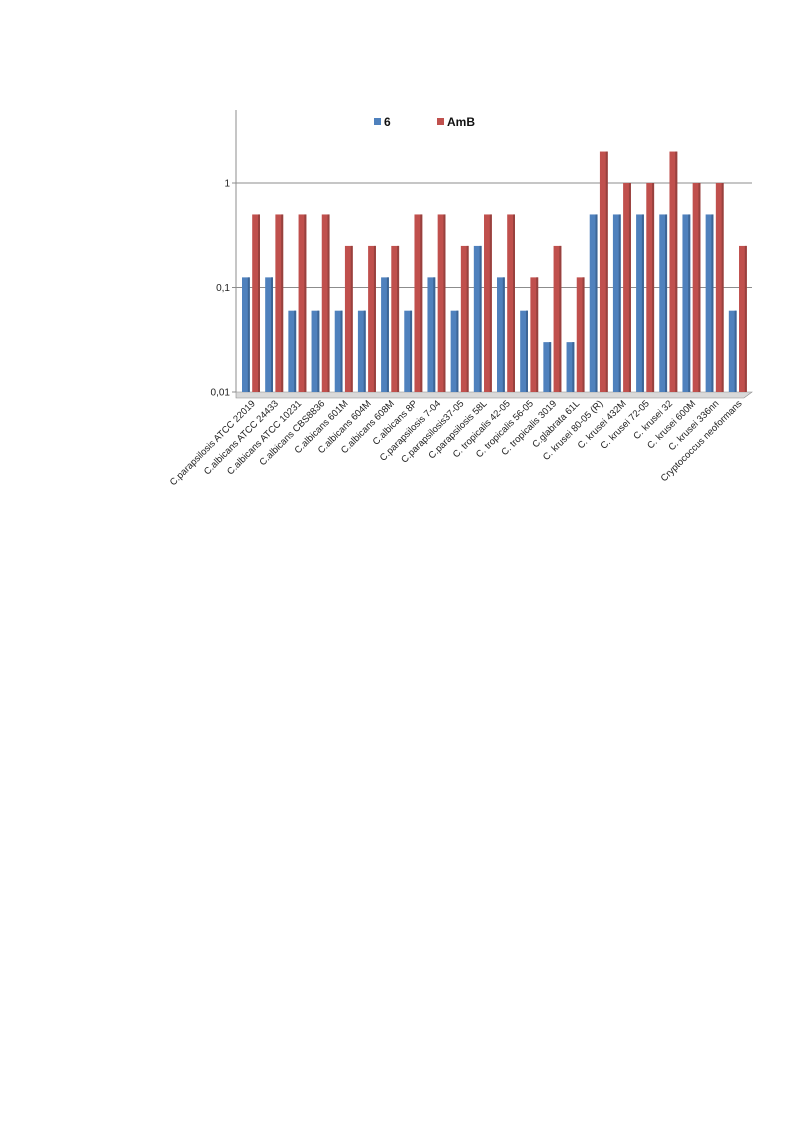  I want to click on x-tick-label: C.parapsilosis ATCC 22019, so click(213, 443).